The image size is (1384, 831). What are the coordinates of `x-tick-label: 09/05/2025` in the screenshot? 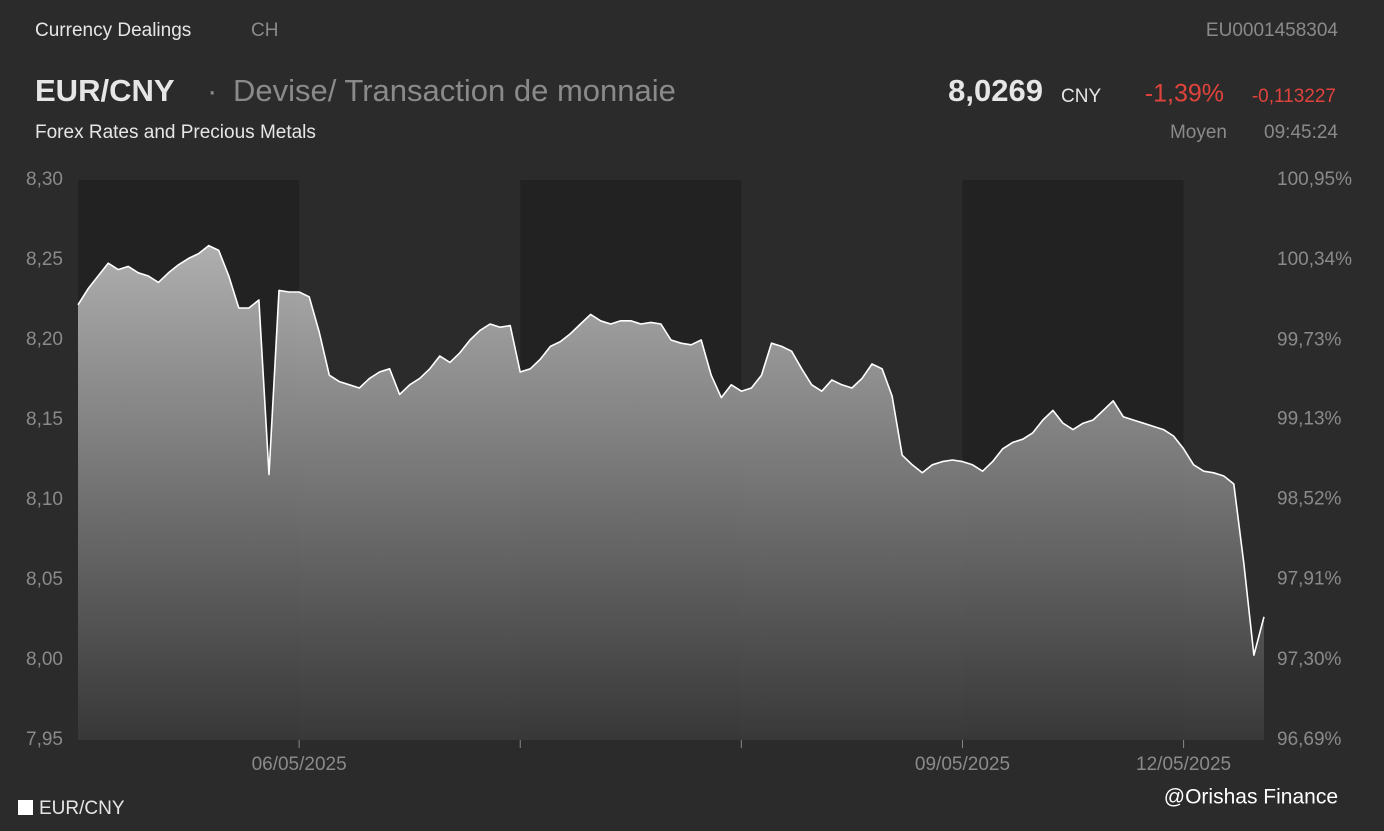 It's located at (962, 764).